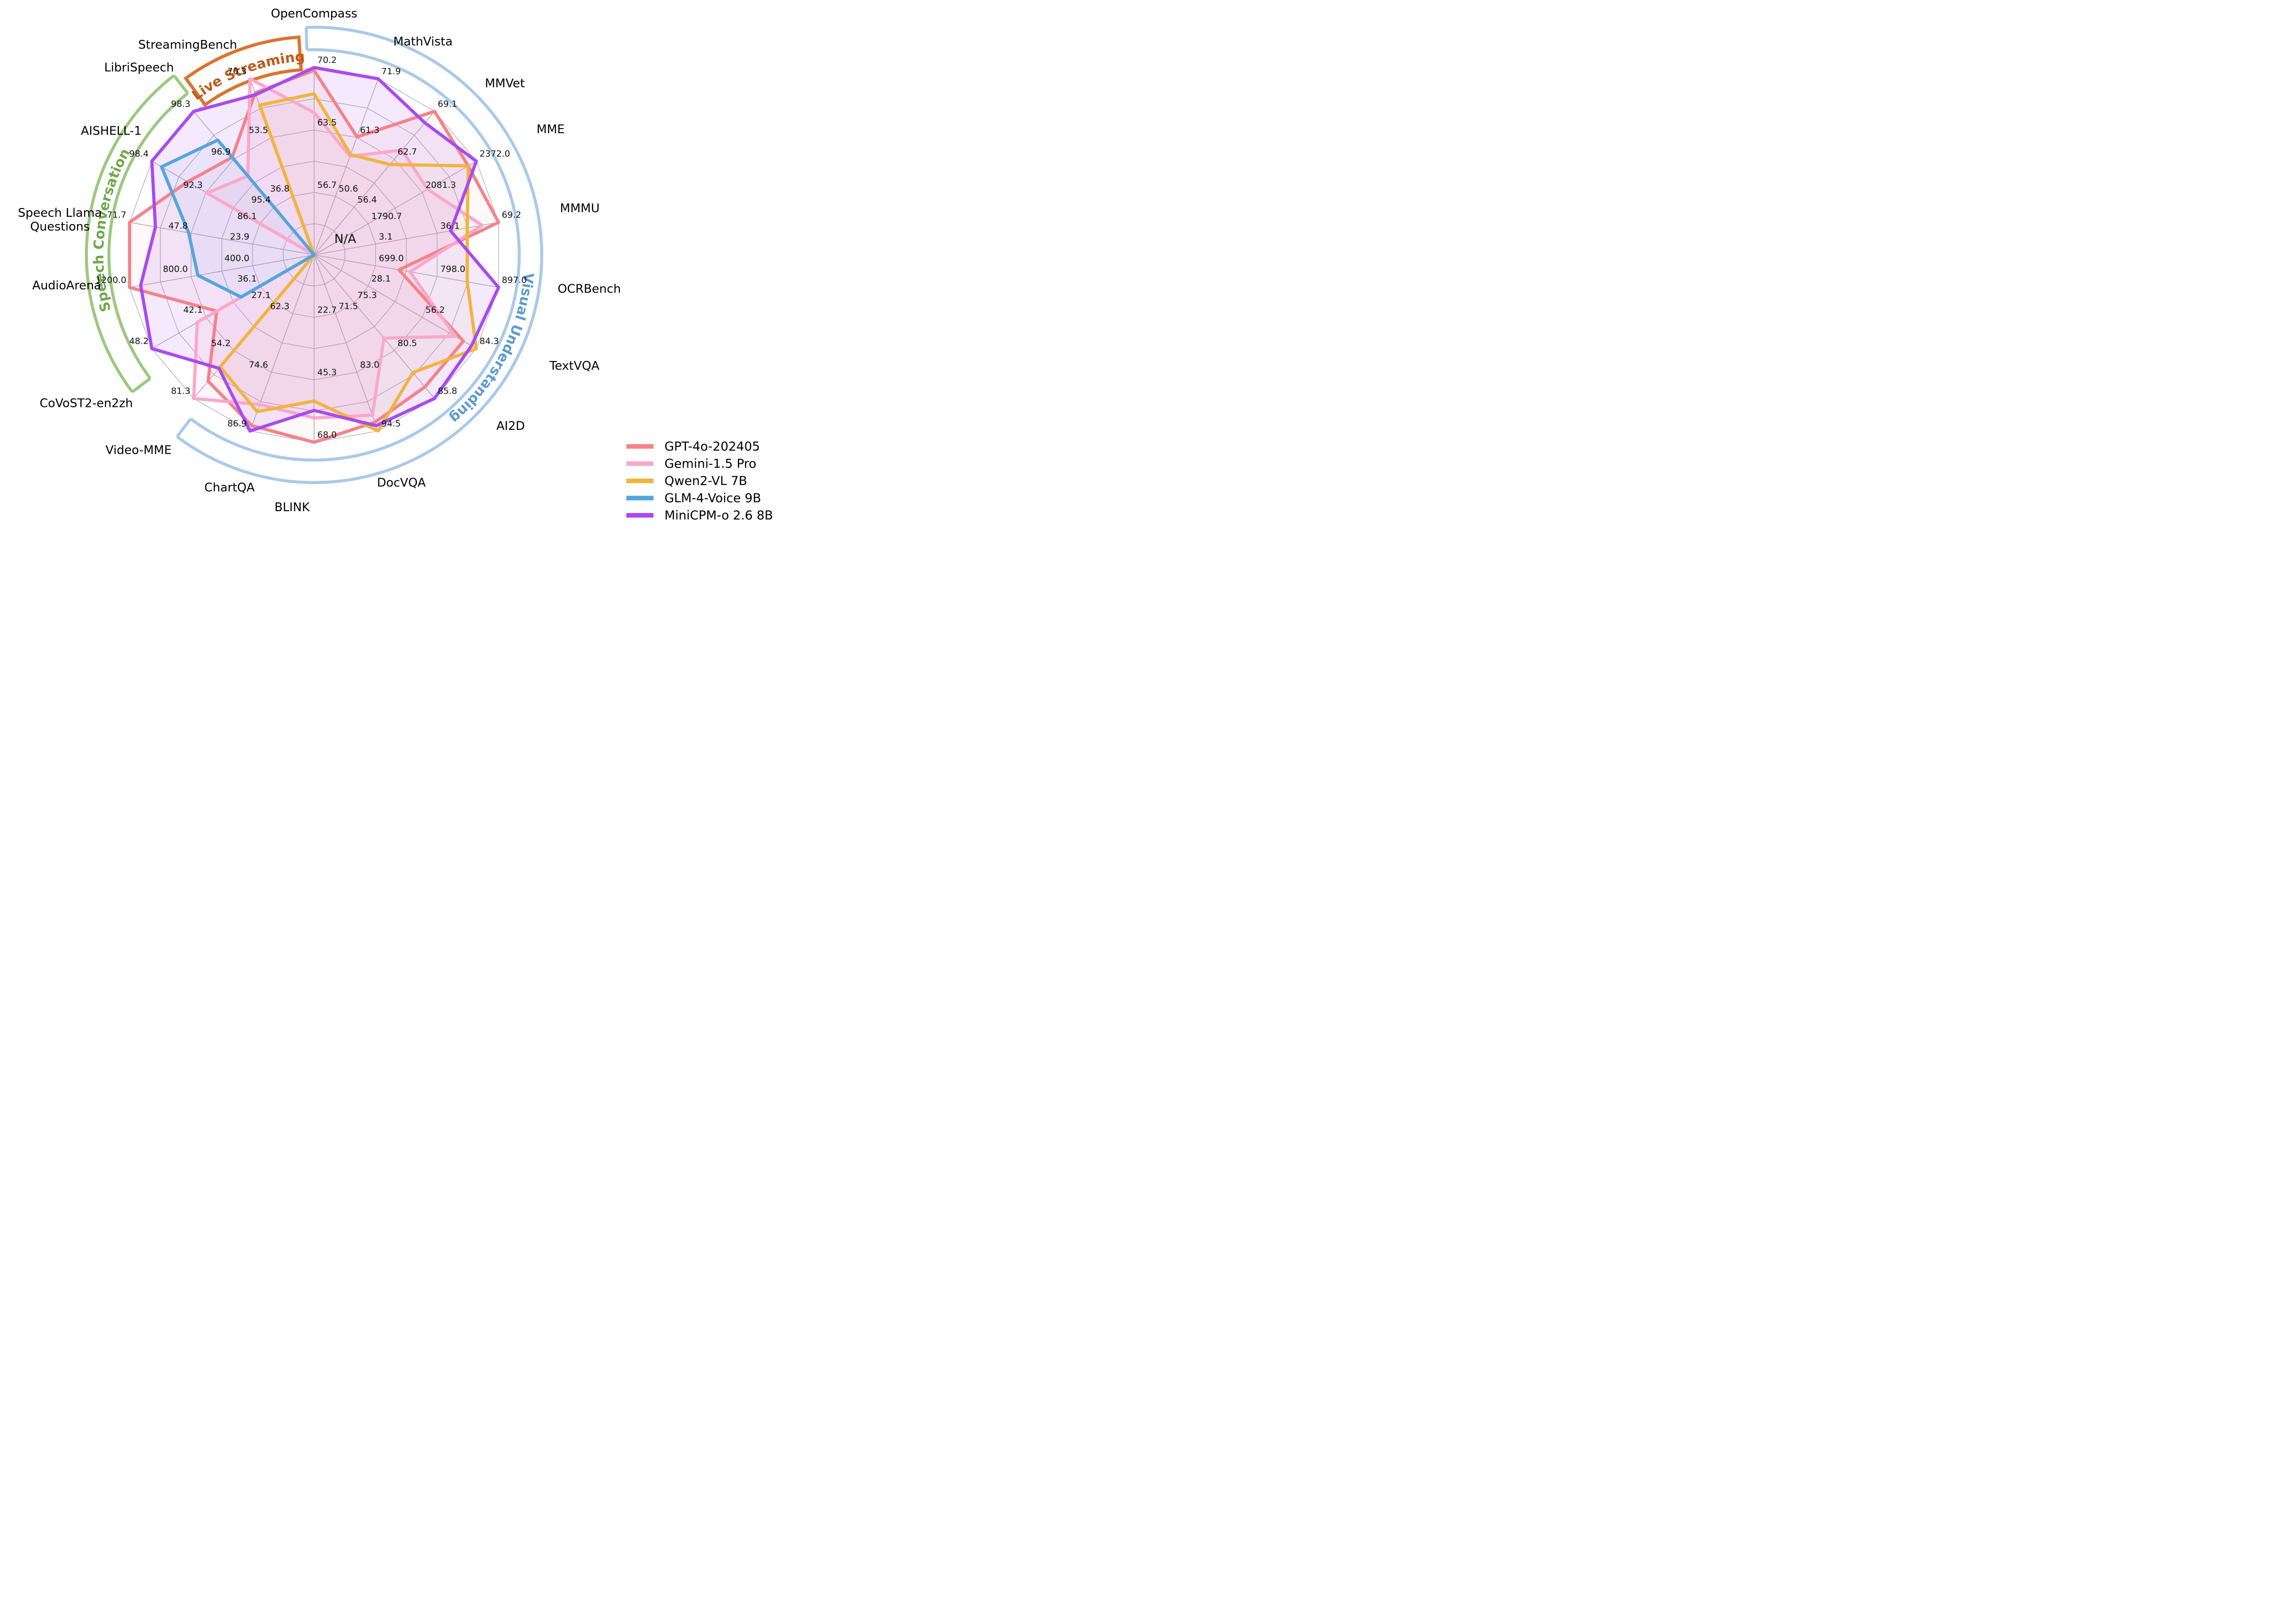 Image resolution: width=2296 pixels, height=1601 pixels. What do you see at coordinates (386, 216) in the screenshot?
I see `tick-MME: 1790.7` at bounding box center [386, 216].